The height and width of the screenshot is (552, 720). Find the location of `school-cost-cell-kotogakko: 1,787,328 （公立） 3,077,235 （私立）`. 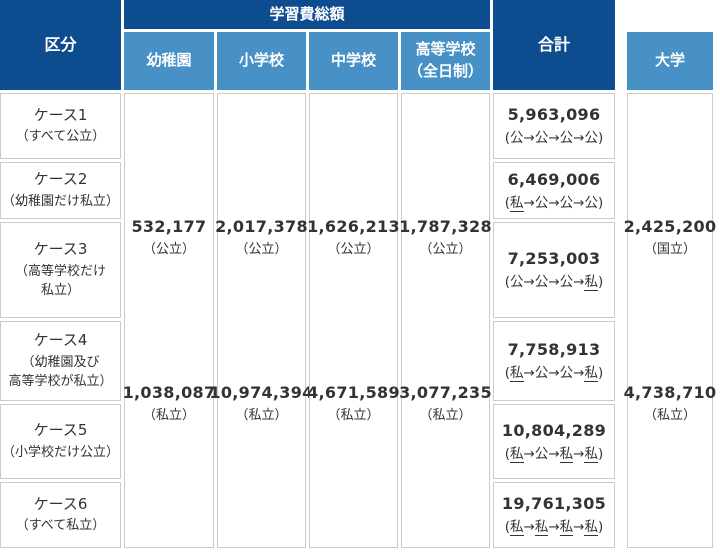

school-cost-cell-kotogakko: 1,787,328 （公立） 3,077,235 （私立） is located at coordinates (445, 320).